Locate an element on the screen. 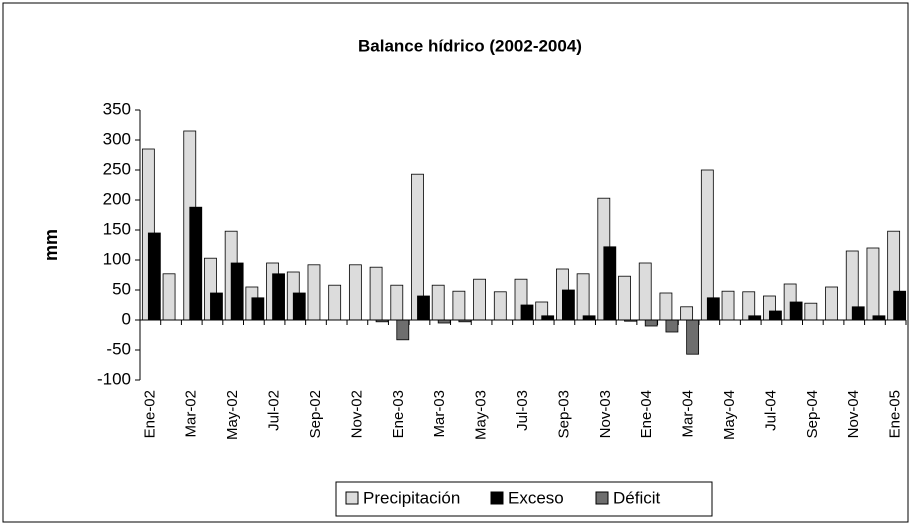 This screenshot has width=912, height=530. chart-title: Balance hídrico (2002-2004) is located at coordinates (470, 45).